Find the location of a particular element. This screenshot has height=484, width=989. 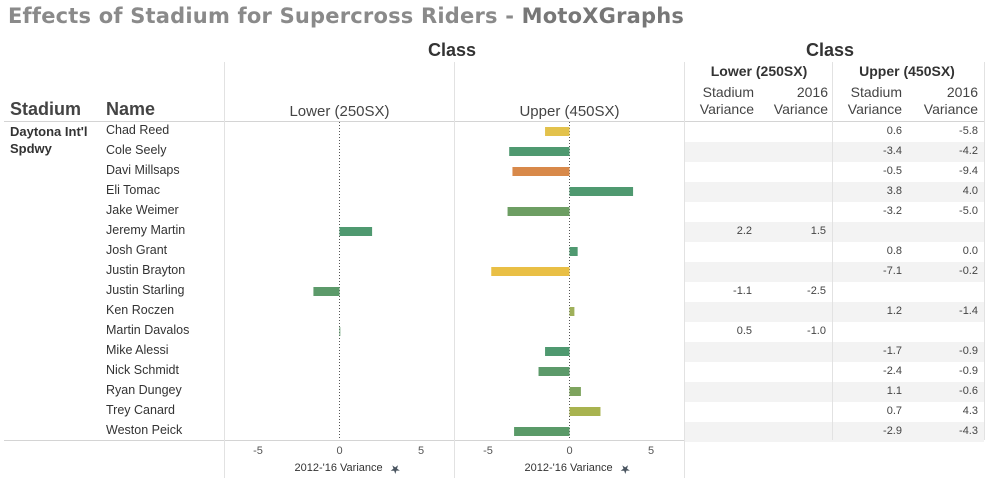

stadium-value: Daytona Int'l Spdwy is located at coordinates (49, 140).